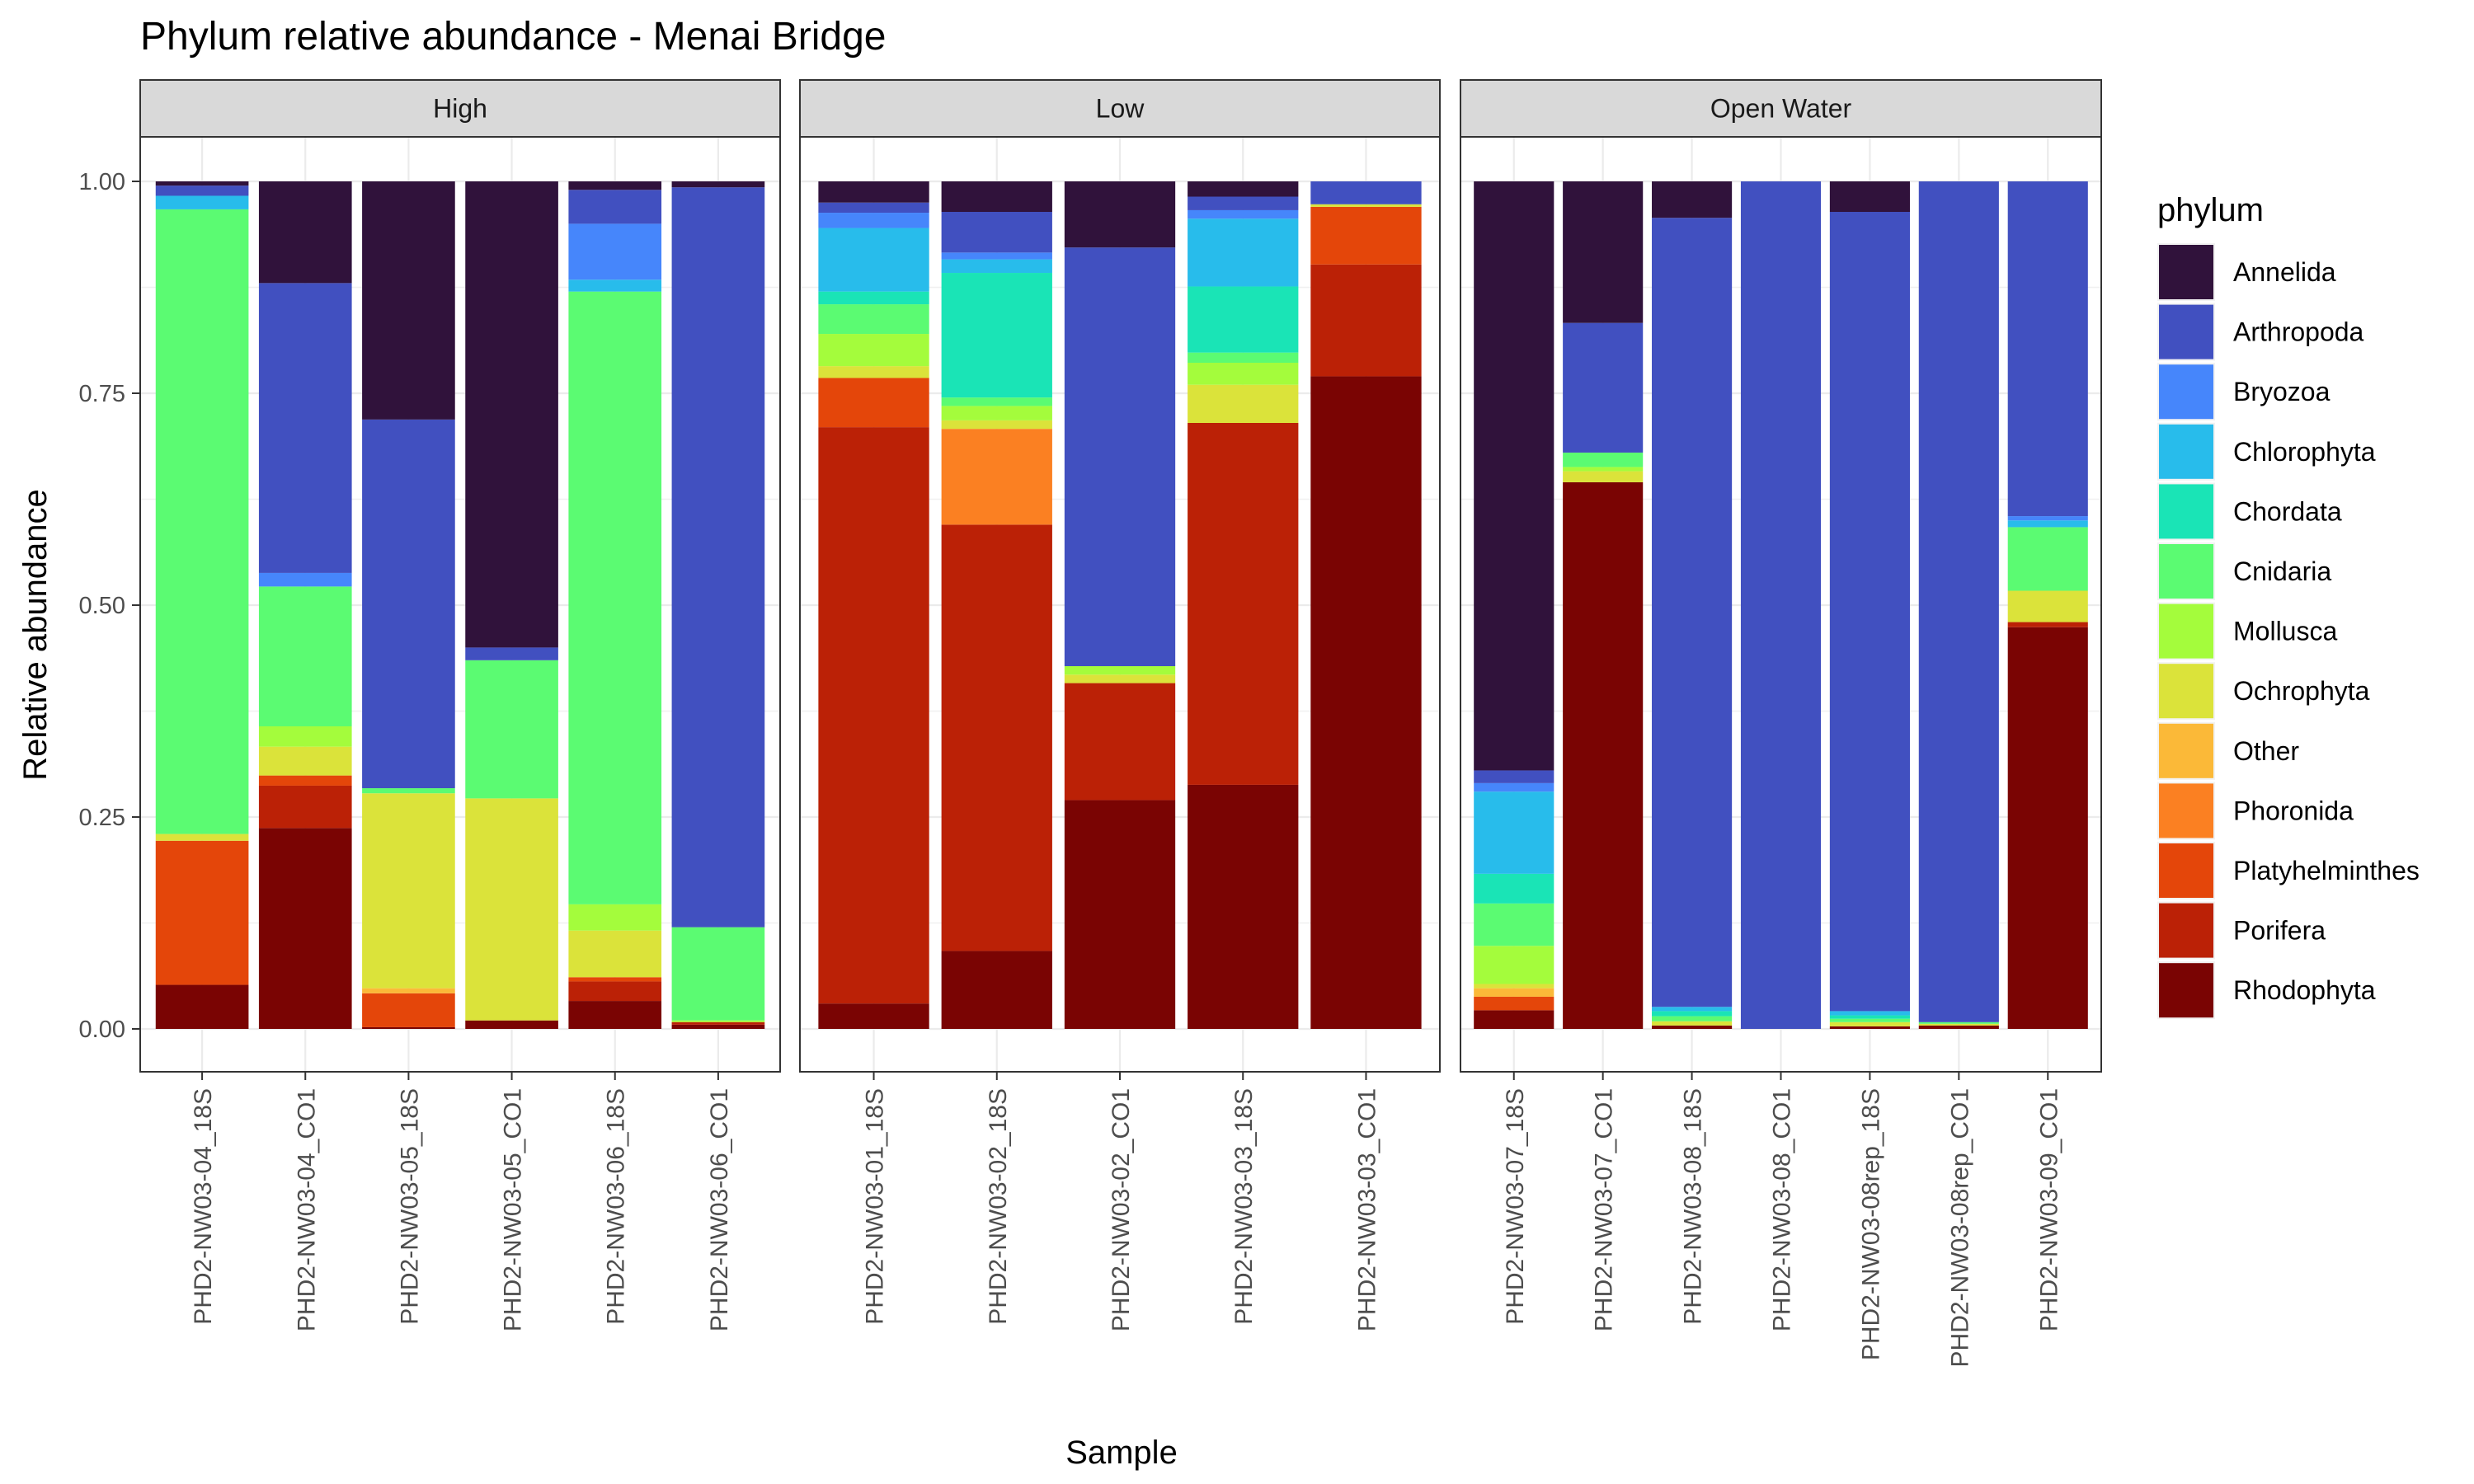  I want to click on x-tick-label: PHD2-NW03-05_CO1, so click(513, 1209).